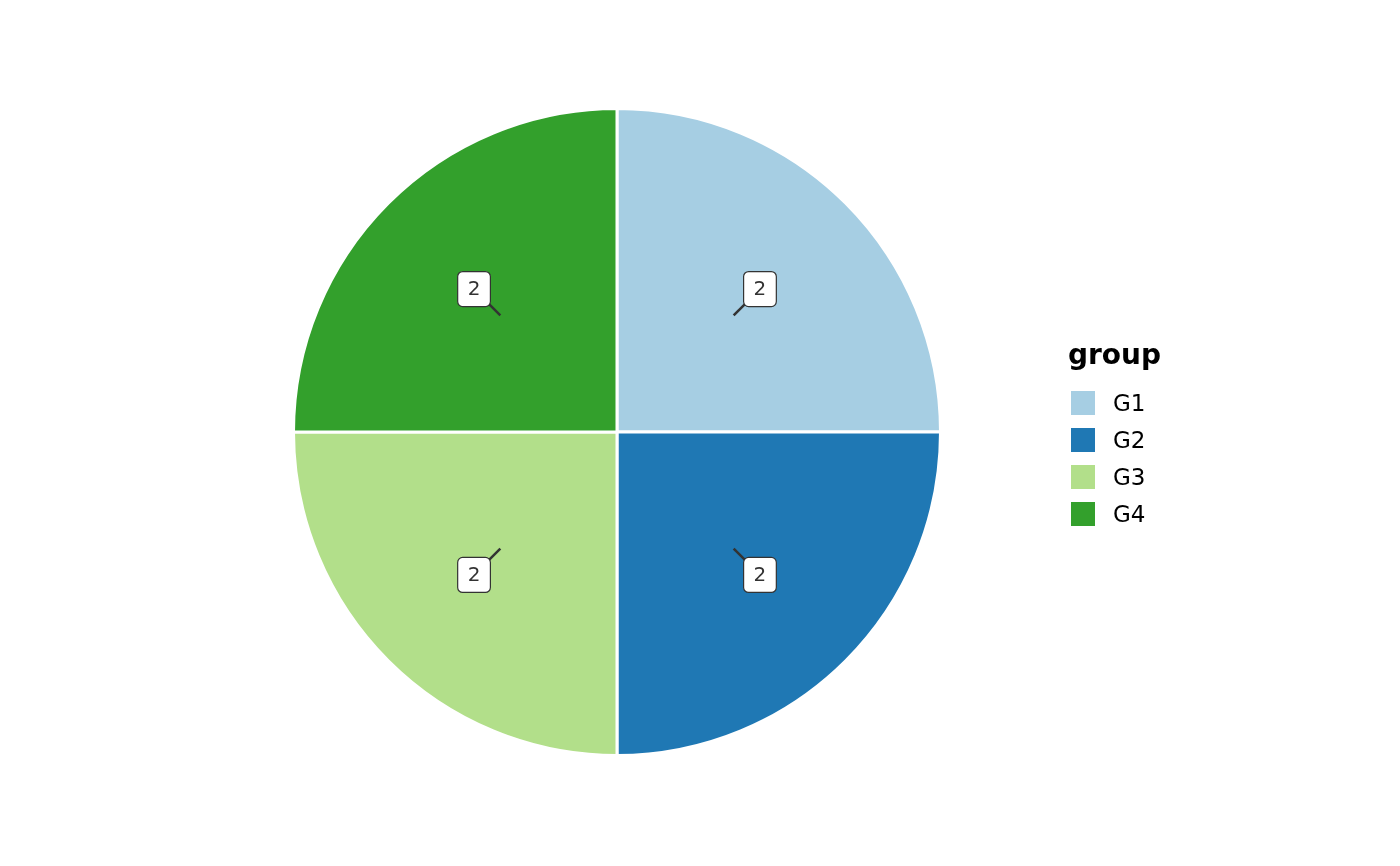 Image resolution: width=1400 pixels, height=866 pixels. Describe the element at coordinates (1129, 402) in the screenshot. I see `legend-label: G1` at that location.